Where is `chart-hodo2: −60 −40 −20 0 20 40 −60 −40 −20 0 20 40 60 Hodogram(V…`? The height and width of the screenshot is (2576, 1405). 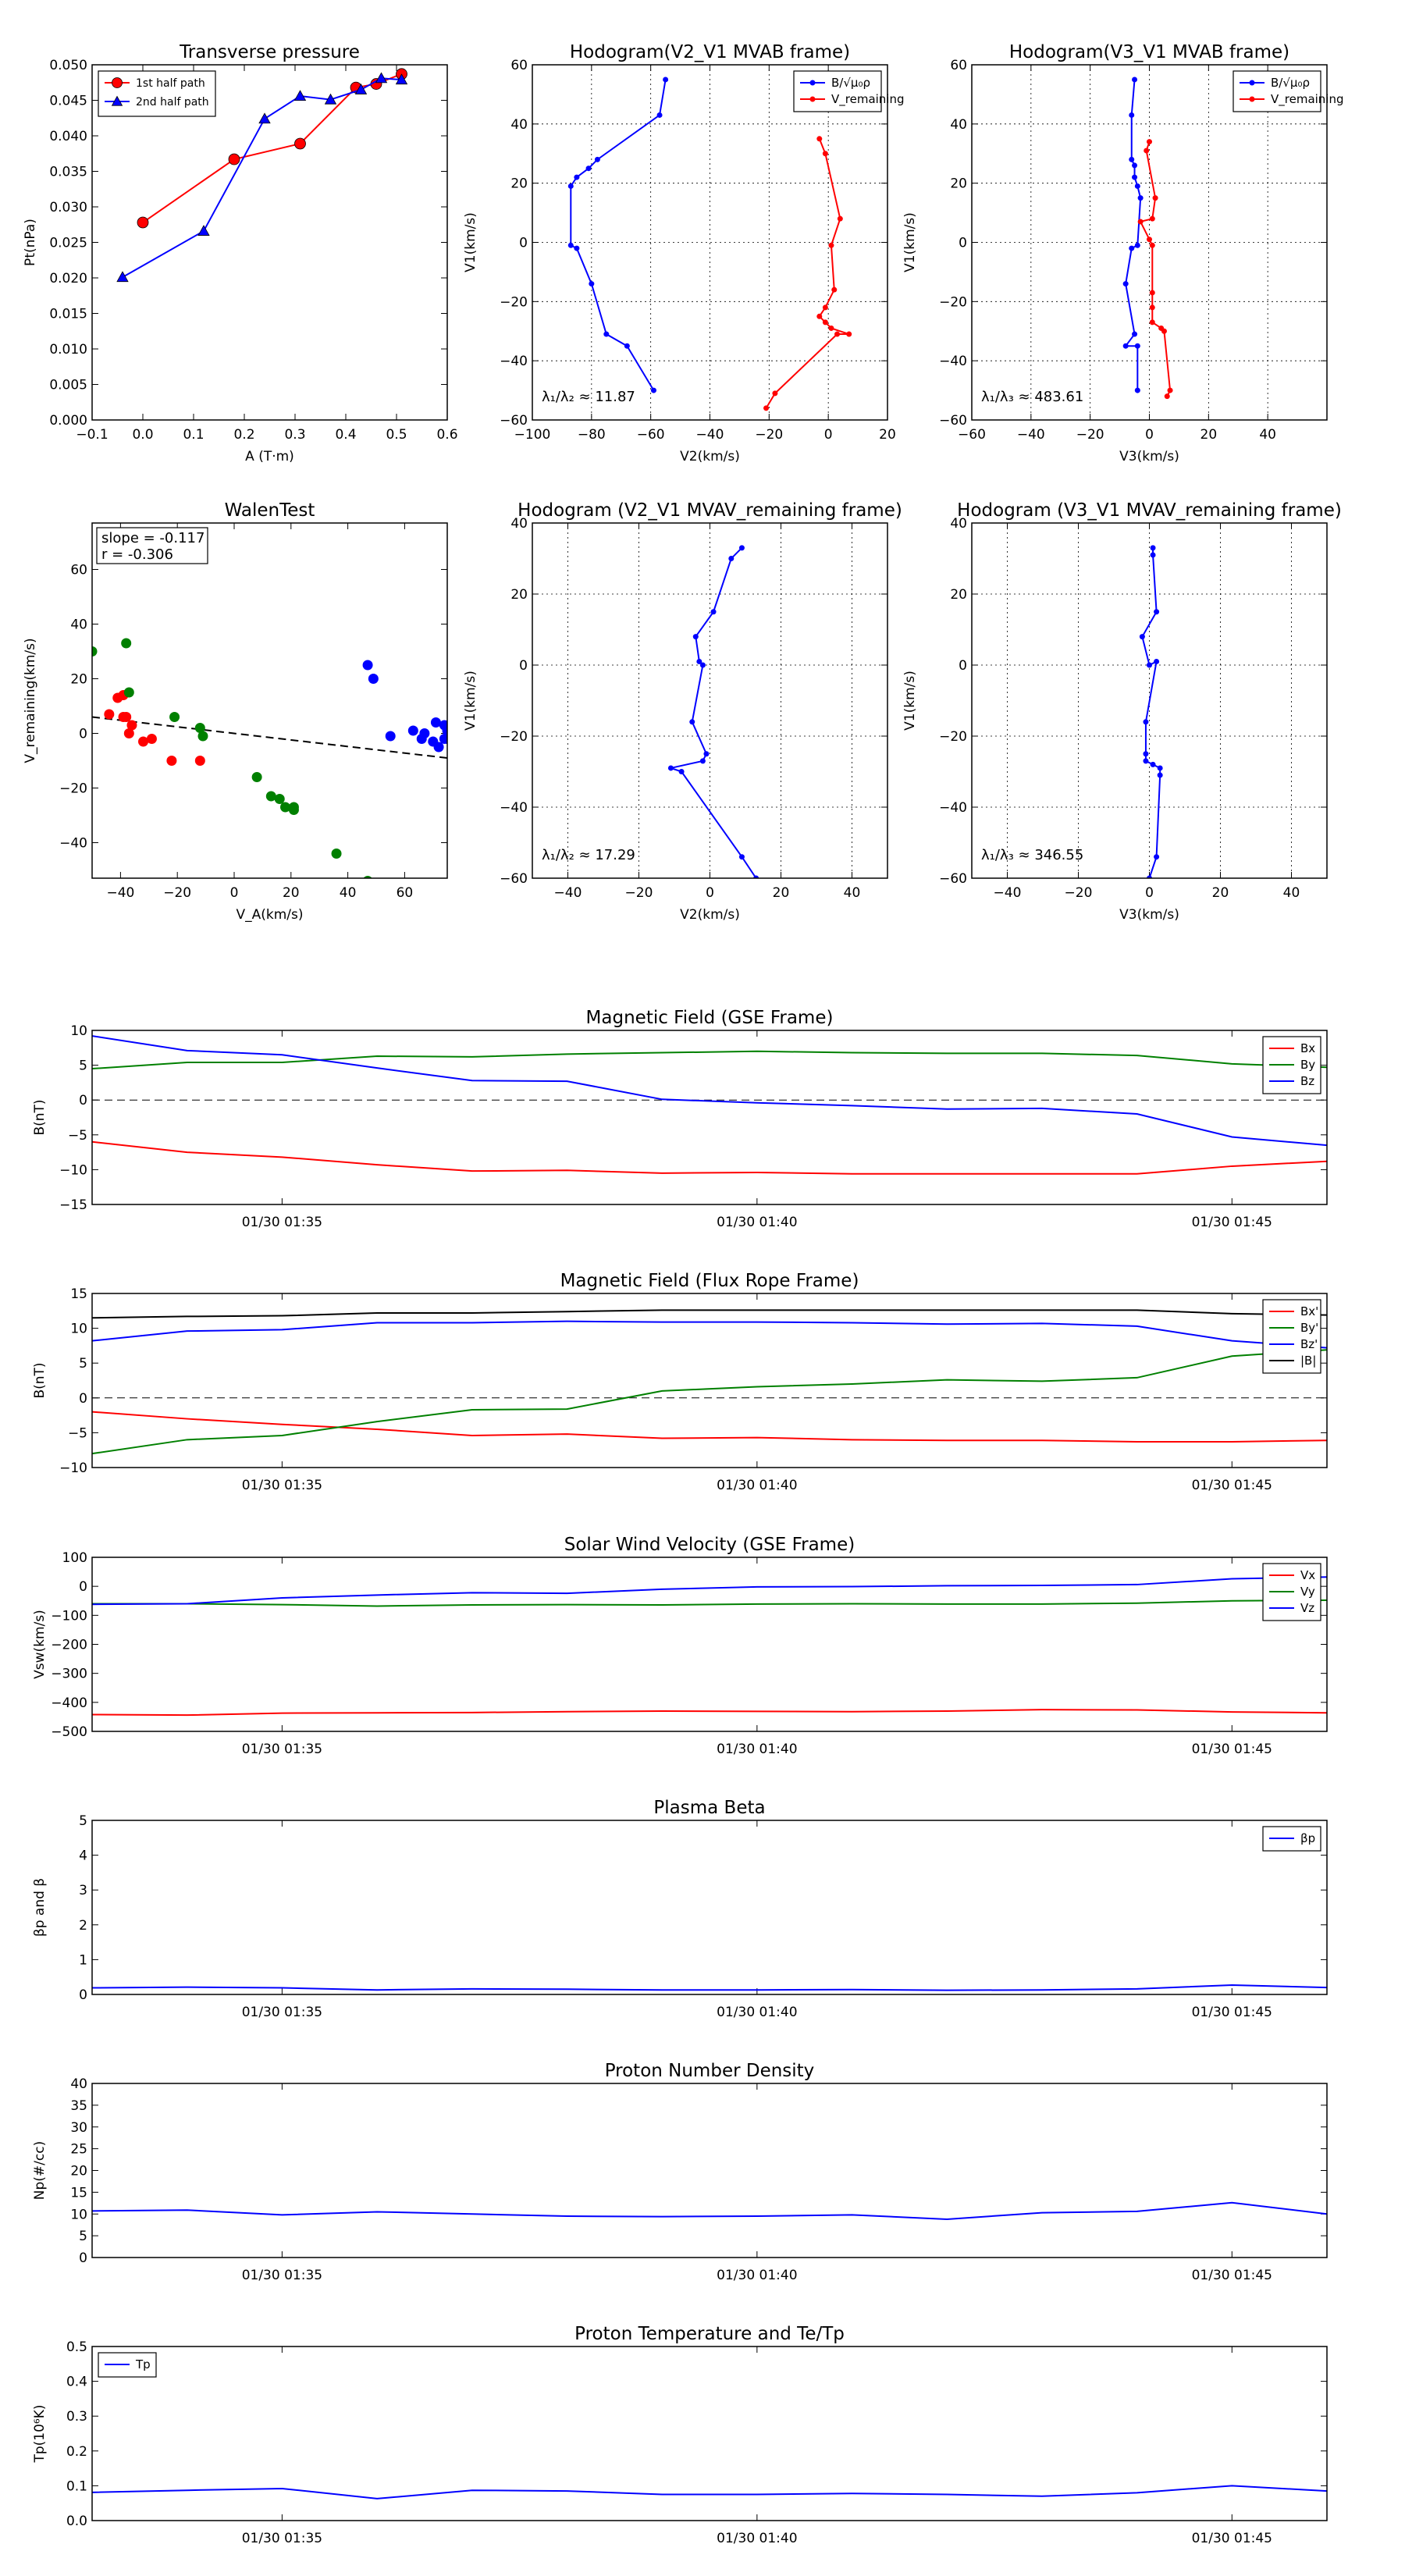
chart-hodo2: −60 −40 −20 0 20 40 −60 −40 −20 0 20 40 60 Hodogram(V… is located at coordinates (1123, 253).